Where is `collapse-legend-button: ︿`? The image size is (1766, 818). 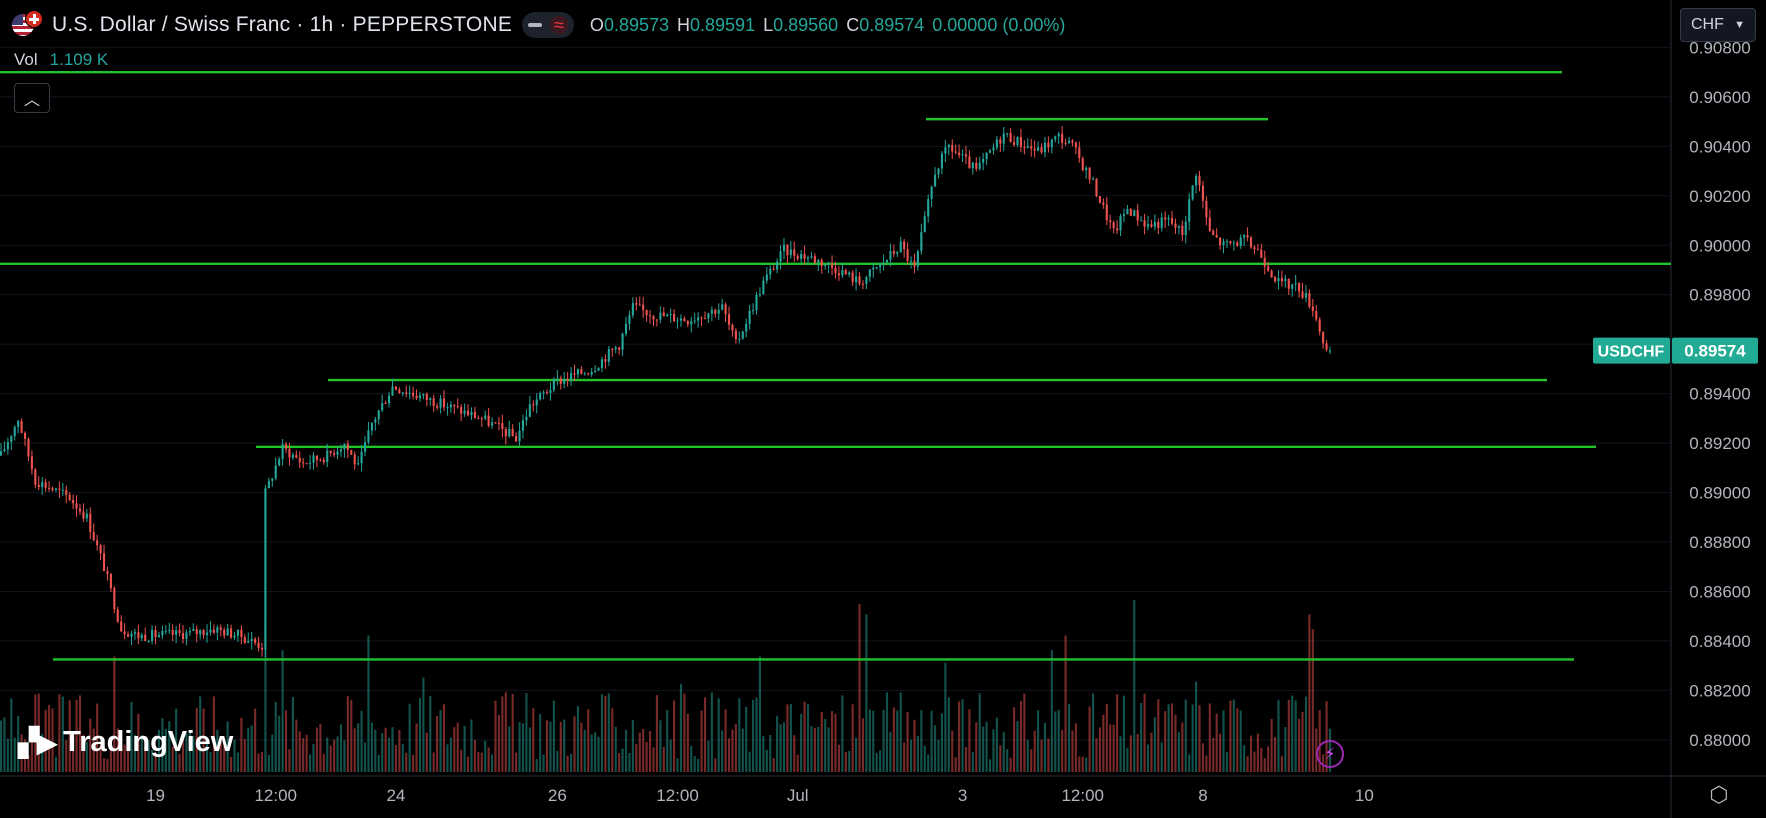 collapse-legend-button: ︿ is located at coordinates (32, 98).